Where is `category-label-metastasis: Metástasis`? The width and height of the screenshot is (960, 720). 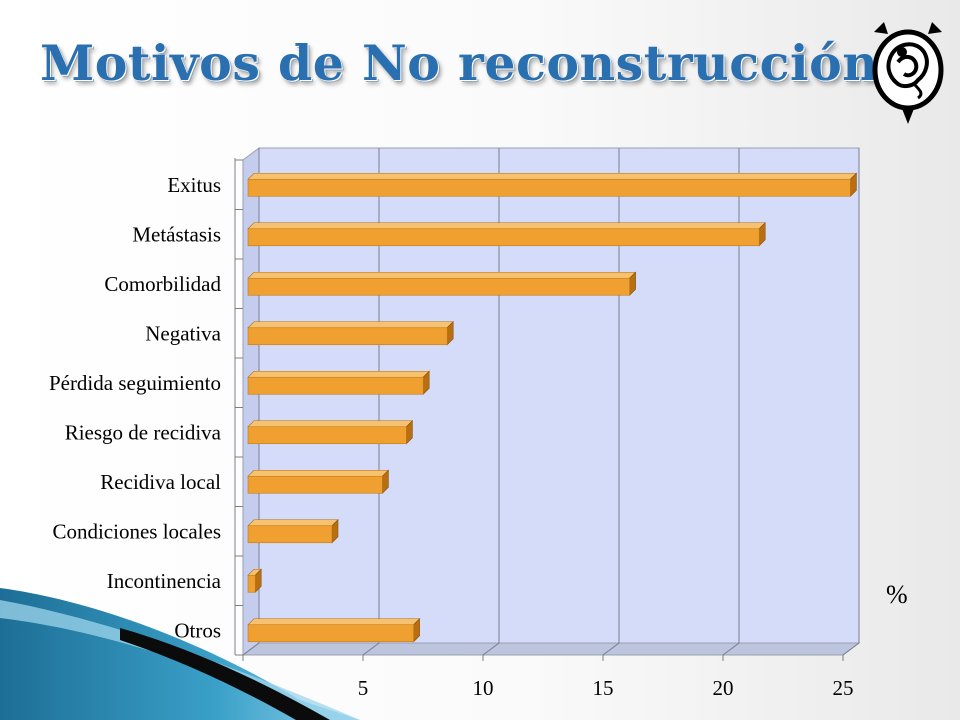 category-label-metastasis: Metástasis is located at coordinates (176, 234).